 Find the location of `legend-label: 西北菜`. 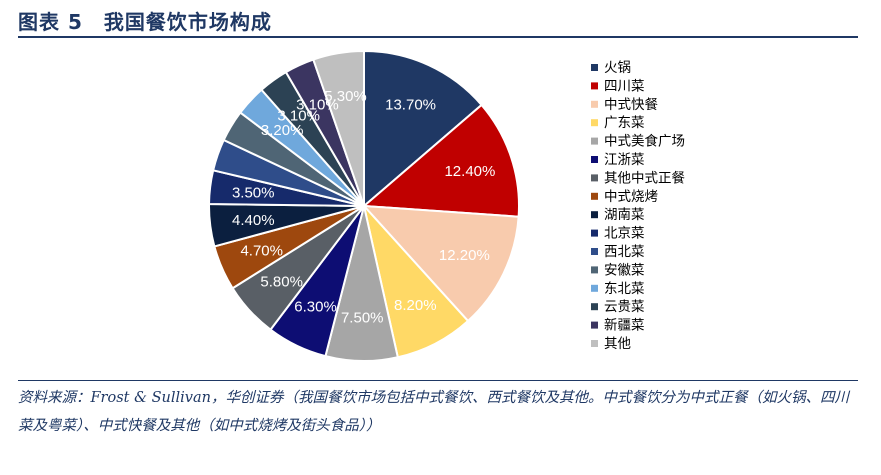

legend-label: 西北菜 is located at coordinates (624, 252).